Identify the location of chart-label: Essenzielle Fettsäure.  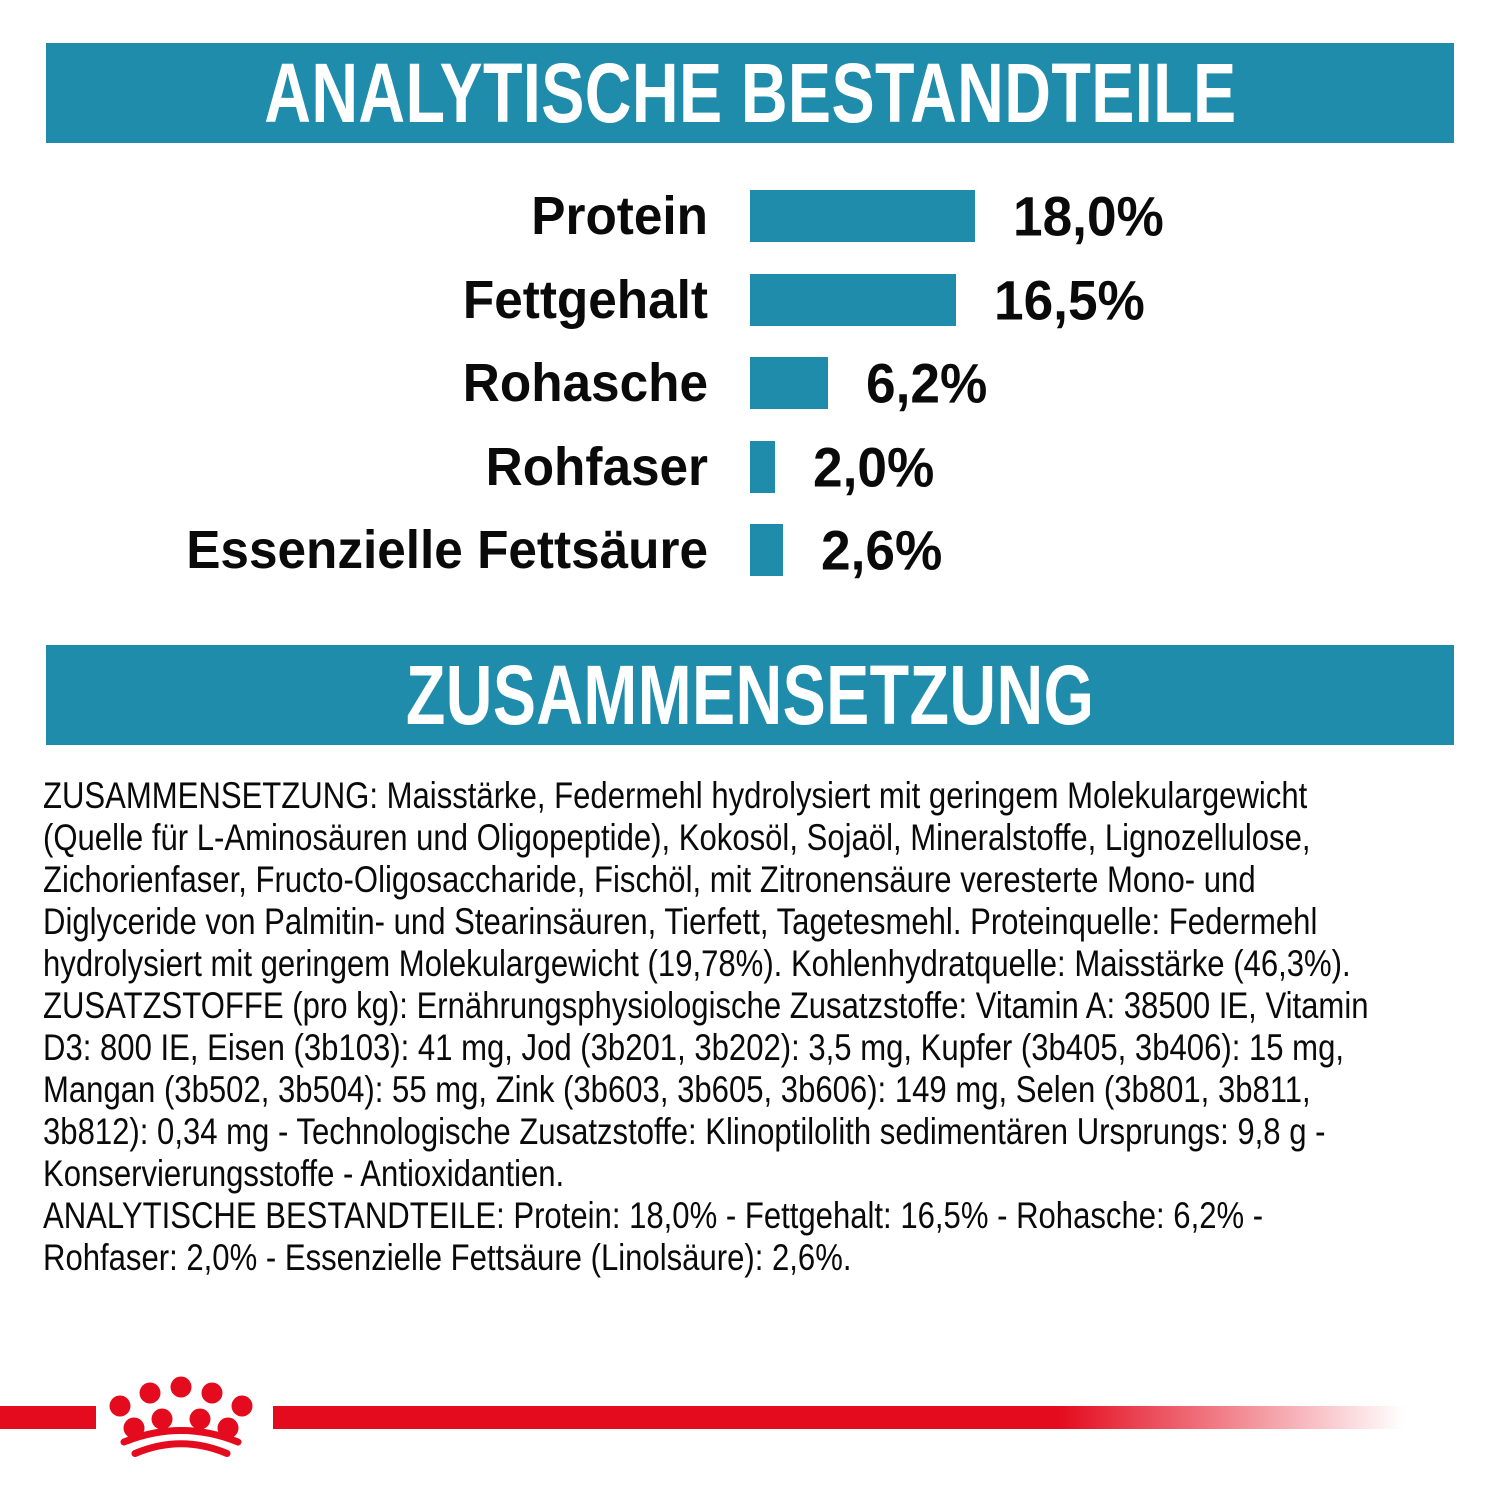
(447, 550).